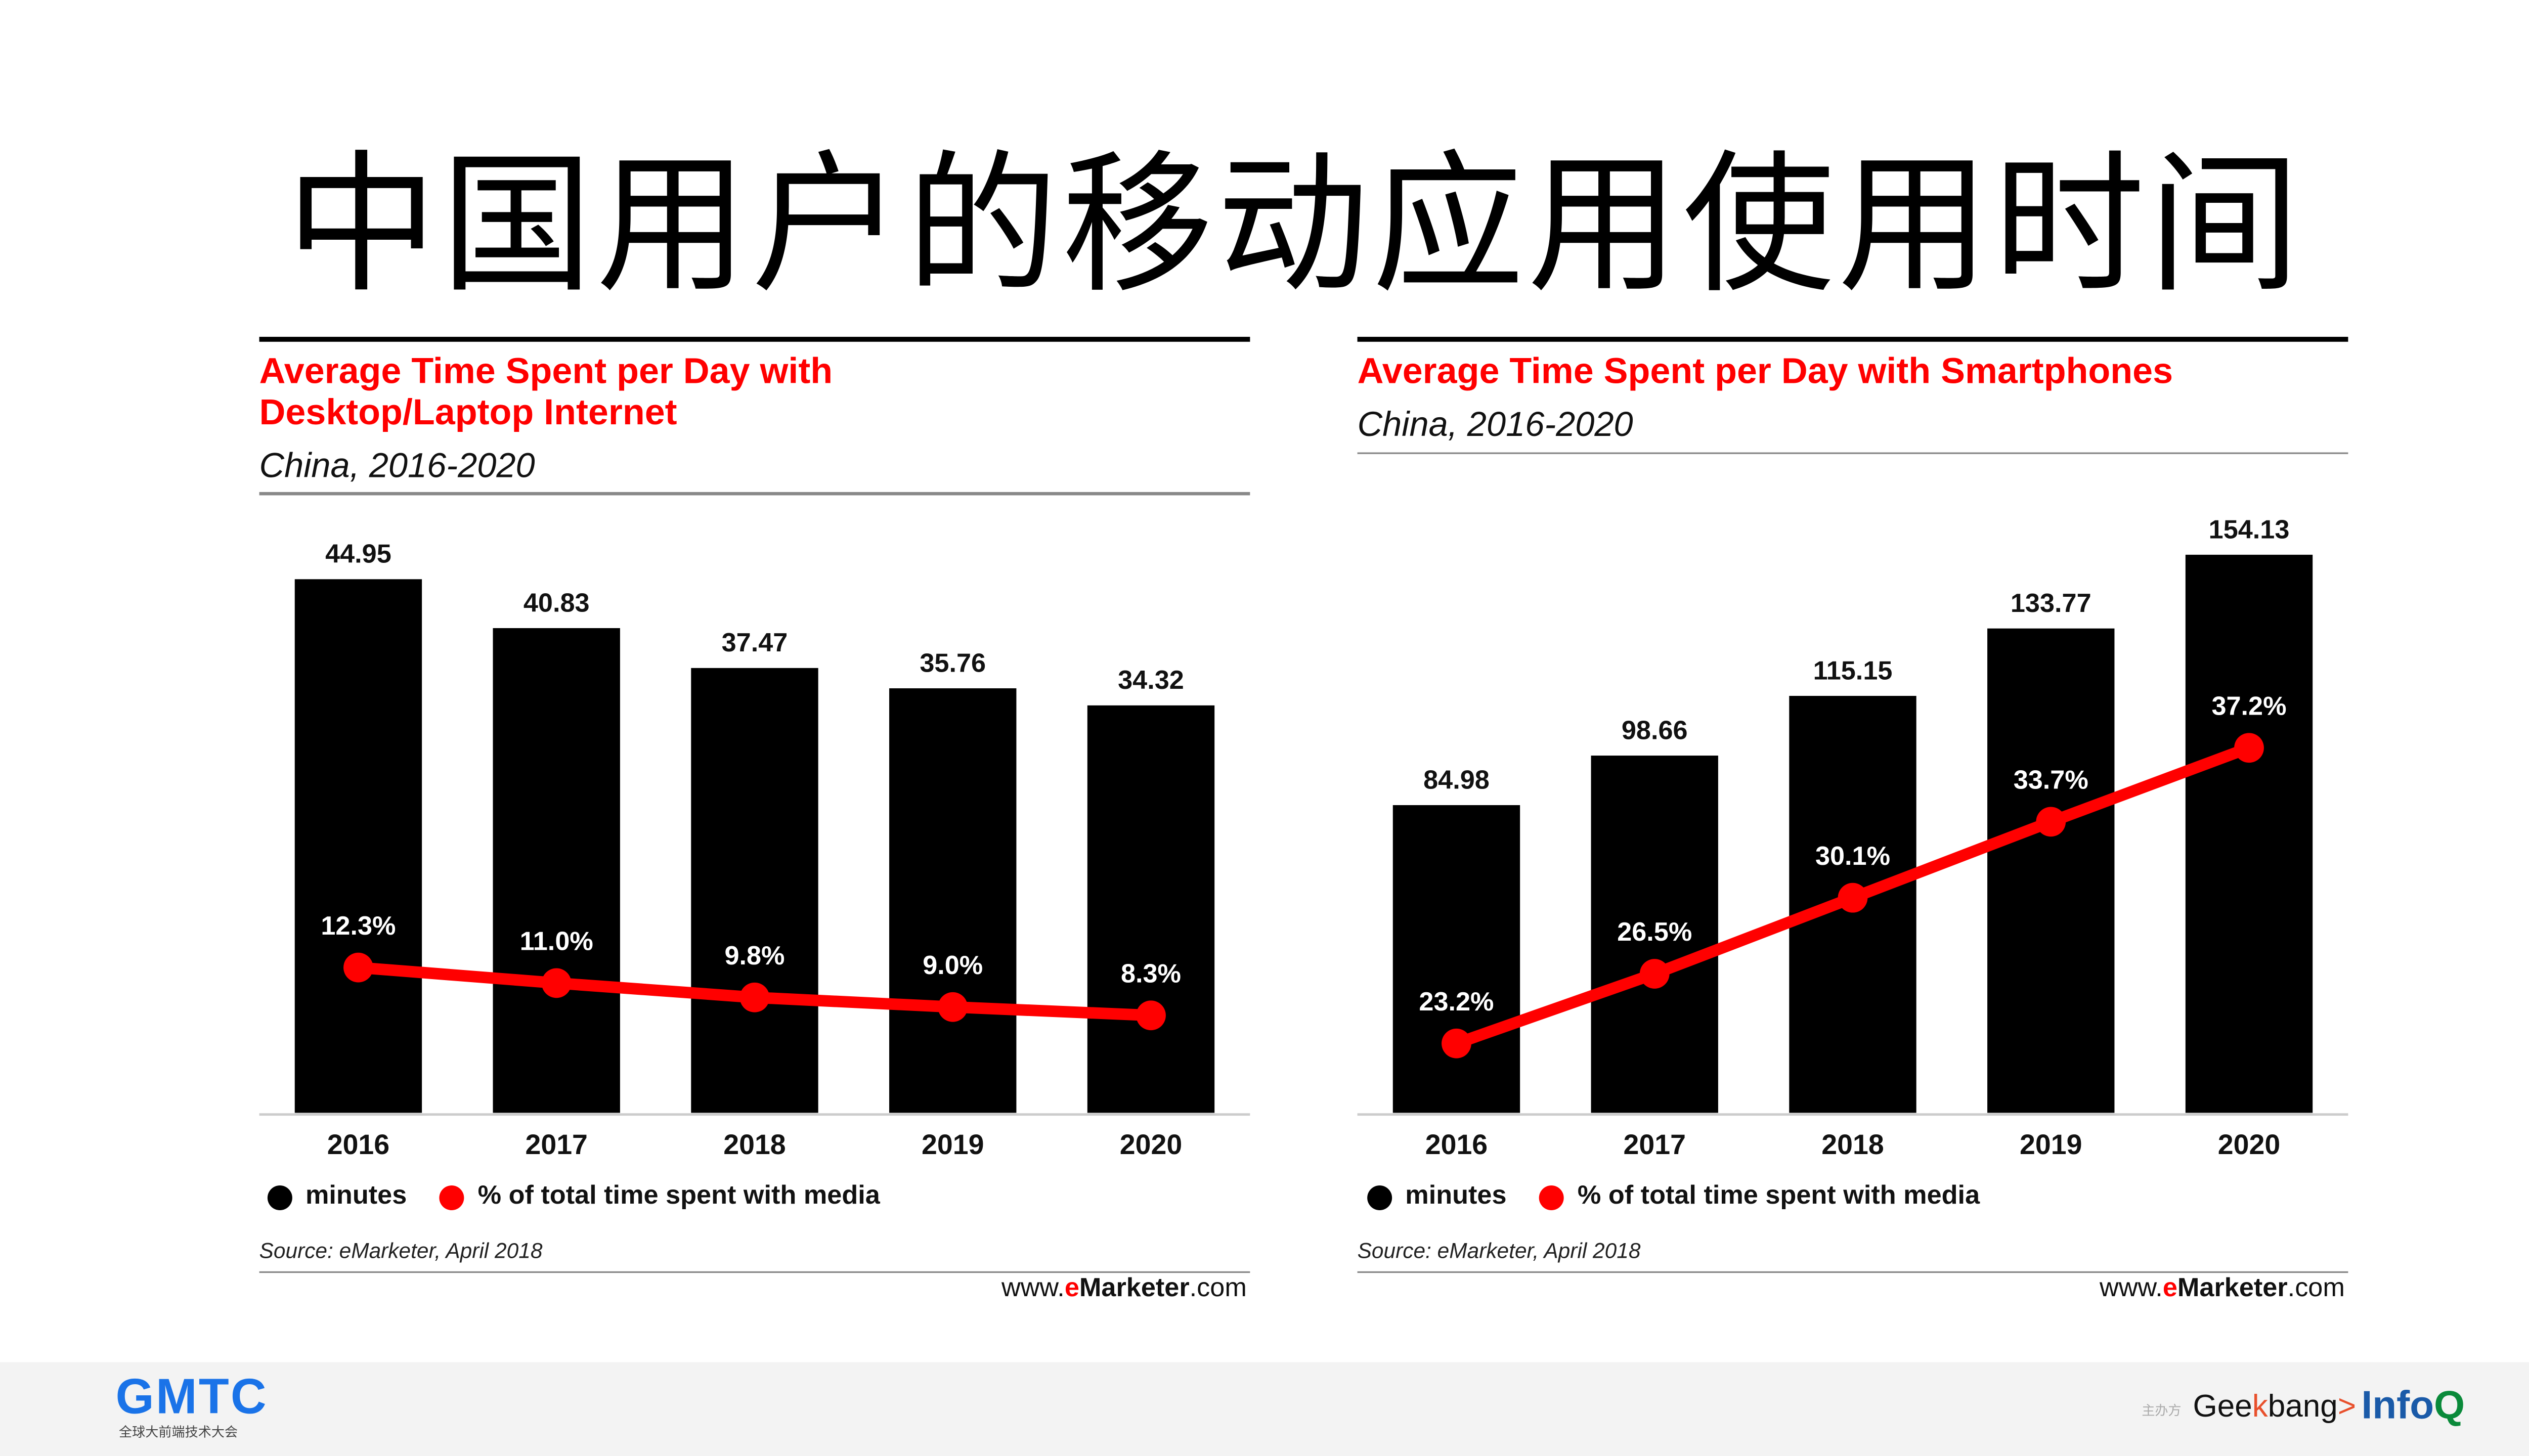 This screenshot has height=1456, width=2529. I want to click on bar-value-label: 35.76, so click(953, 663).